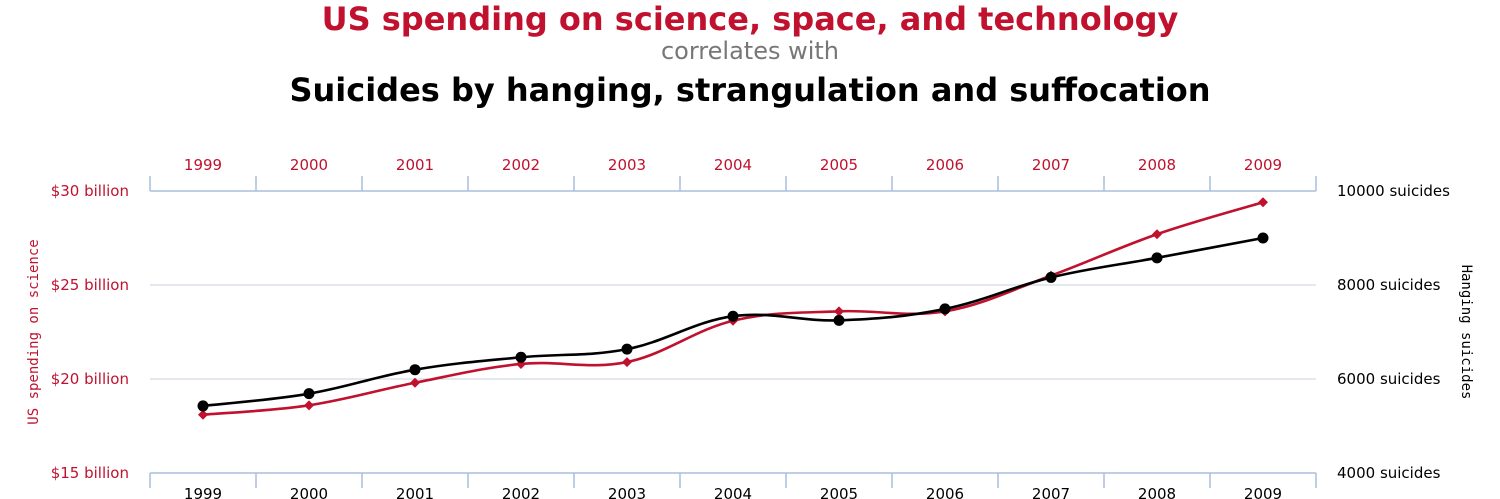 Image resolution: width=1500 pixels, height=499 pixels. What do you see at coordinates (945, 165) in the screenshot?
I see `top-year-label: 2006` at bounding box center [945, 165].